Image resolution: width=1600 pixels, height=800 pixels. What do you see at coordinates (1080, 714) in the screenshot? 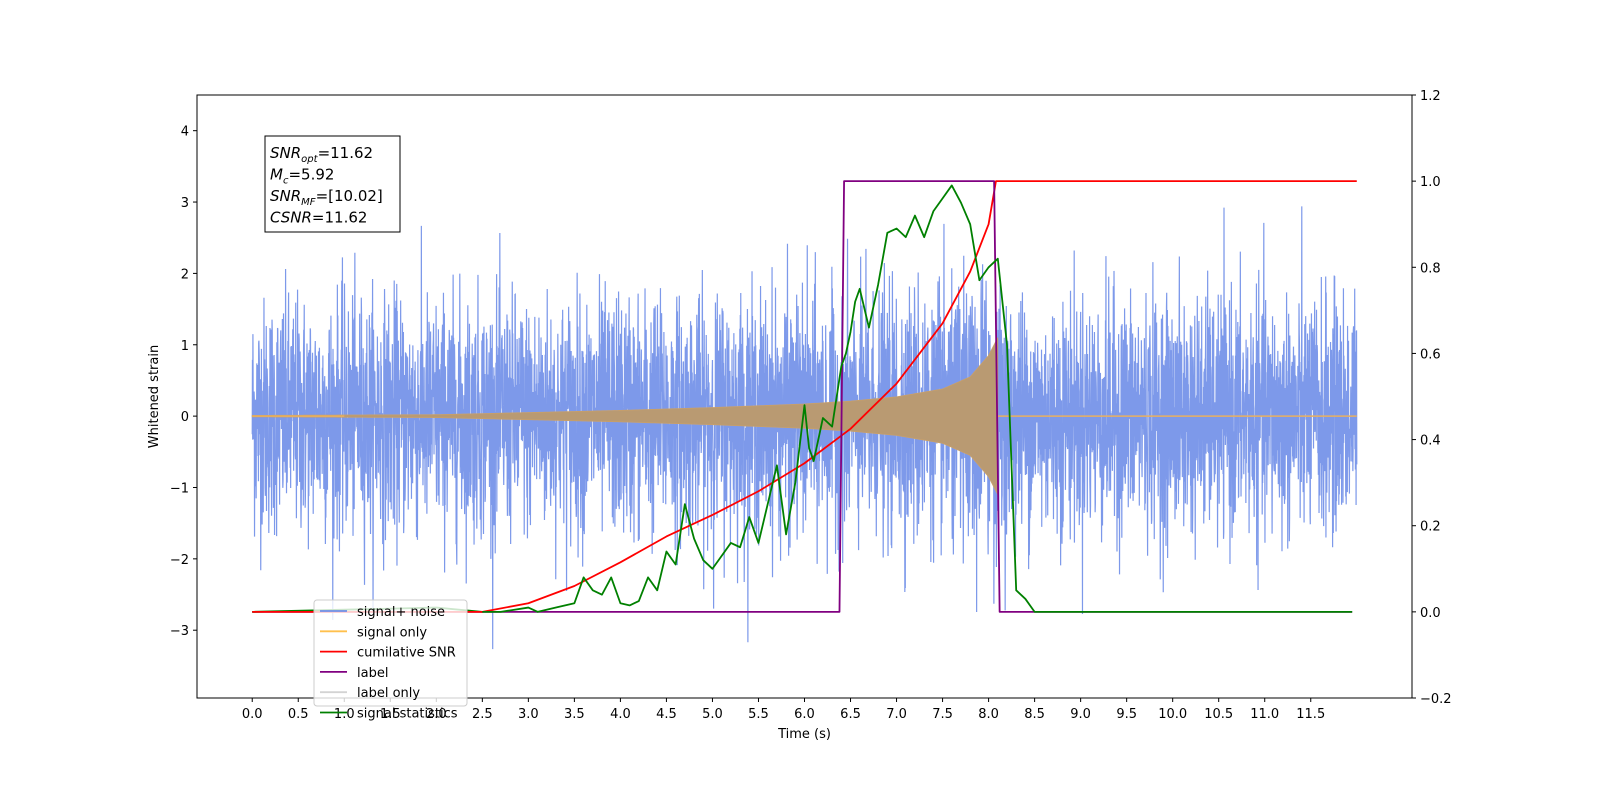
I see `x-tick-label: 9.0` at bounding box center [1080, 714].